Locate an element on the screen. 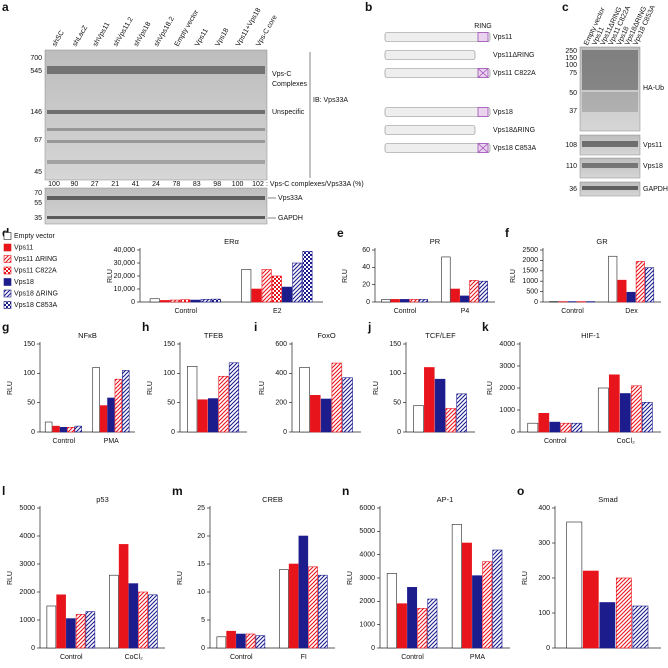  kda-marker: 146 is located at coordinates (36, 112).